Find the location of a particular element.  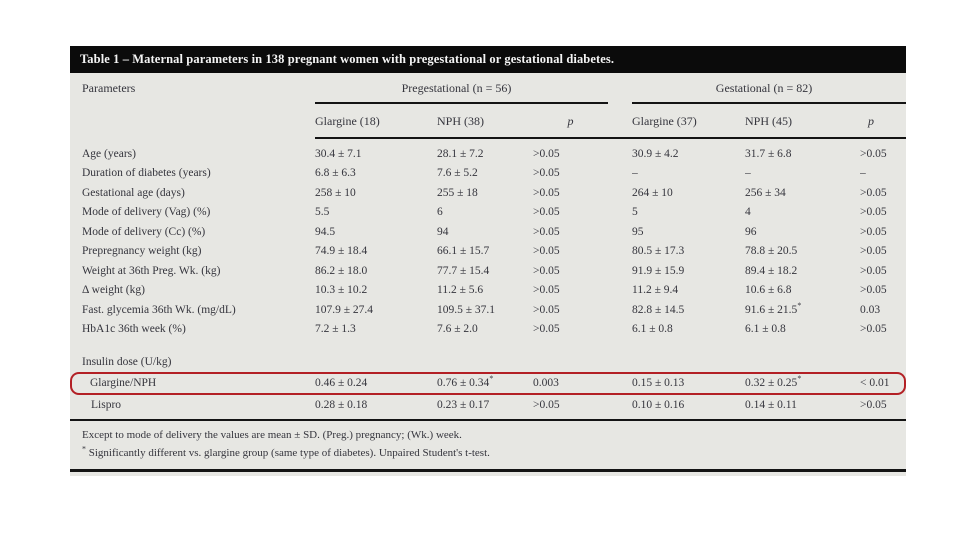

cell-value: 4 is located at coordinates (748, 212).